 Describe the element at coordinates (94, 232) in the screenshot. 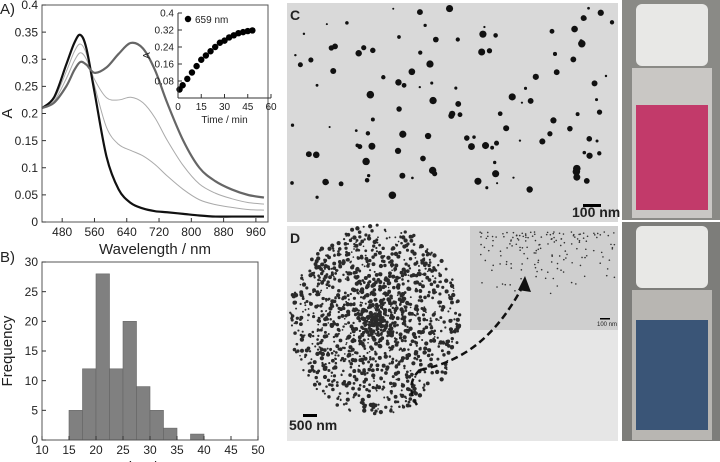

I see `x-tick-label: 560` at that location.